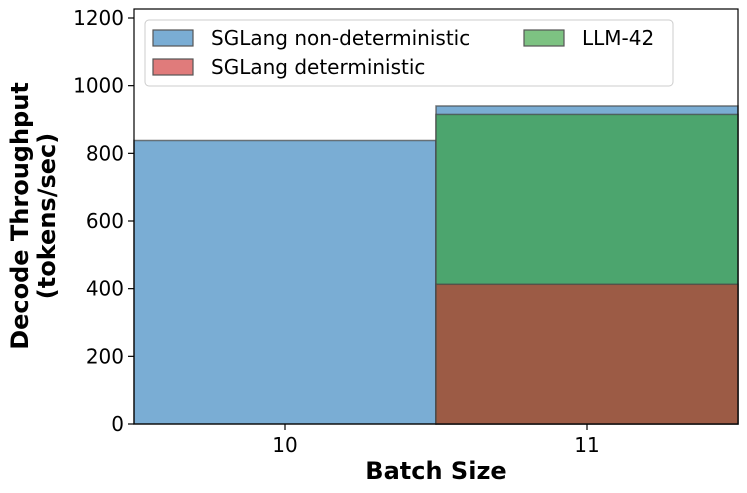 Image resolution: width=747 pixels, height=493 pixels. Describe the element at coordinates (117, 424) in the screenshot. I see `y-tick-label: 0` at that location.